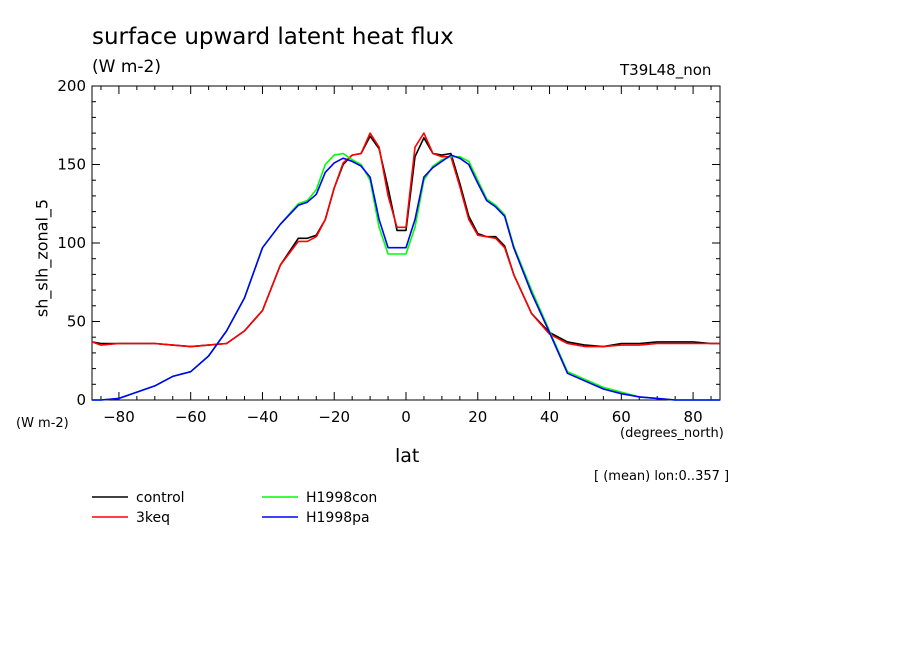 This screenshot has height=654, width=904. I want to click on x-axis-label: lat, so click(407, 456).